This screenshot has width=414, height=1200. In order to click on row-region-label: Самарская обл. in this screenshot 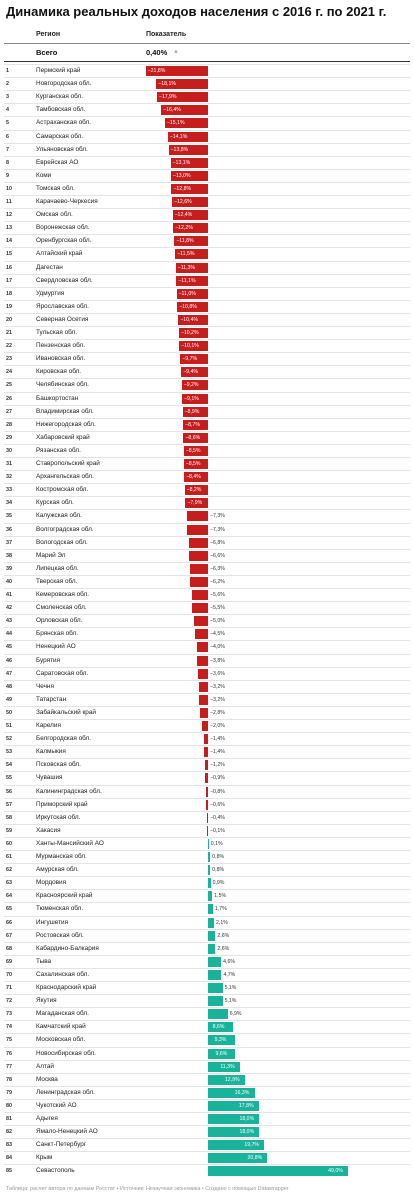, I will do `click(60, 136)`.